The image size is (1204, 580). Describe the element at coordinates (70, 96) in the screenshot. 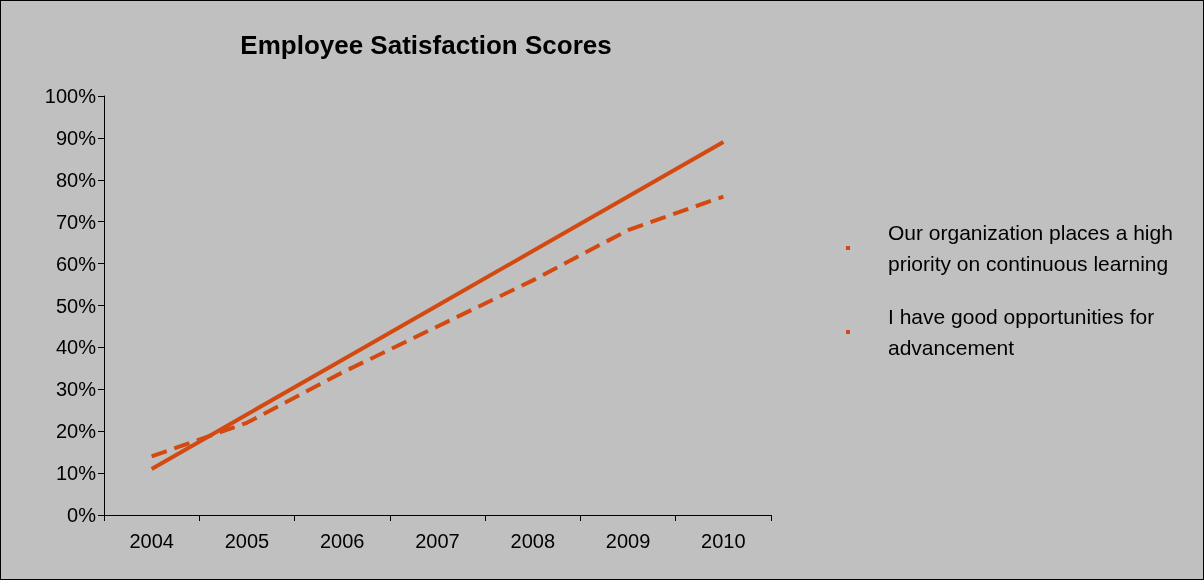

I see `y-tick-label: 100%` at that location.